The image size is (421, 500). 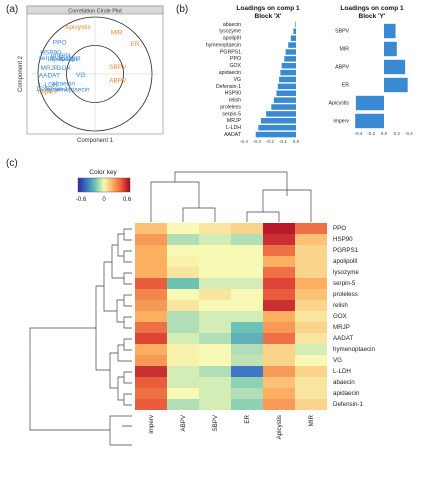 What do you see at coordinates (21, 73) in the screenshot?
I see `correlation-plot-ylabel: Component 2` at bounding box center [21, 73].